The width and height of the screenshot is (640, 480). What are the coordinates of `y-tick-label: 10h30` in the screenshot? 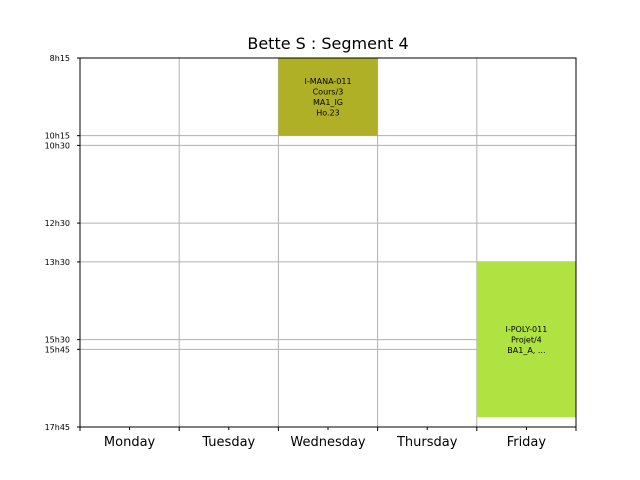 It's located at (57, 145).